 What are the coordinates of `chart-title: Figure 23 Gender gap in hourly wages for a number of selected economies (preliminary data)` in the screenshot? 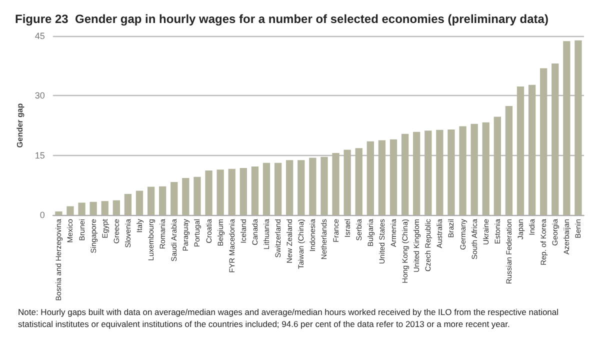 It's located at (281, 19).